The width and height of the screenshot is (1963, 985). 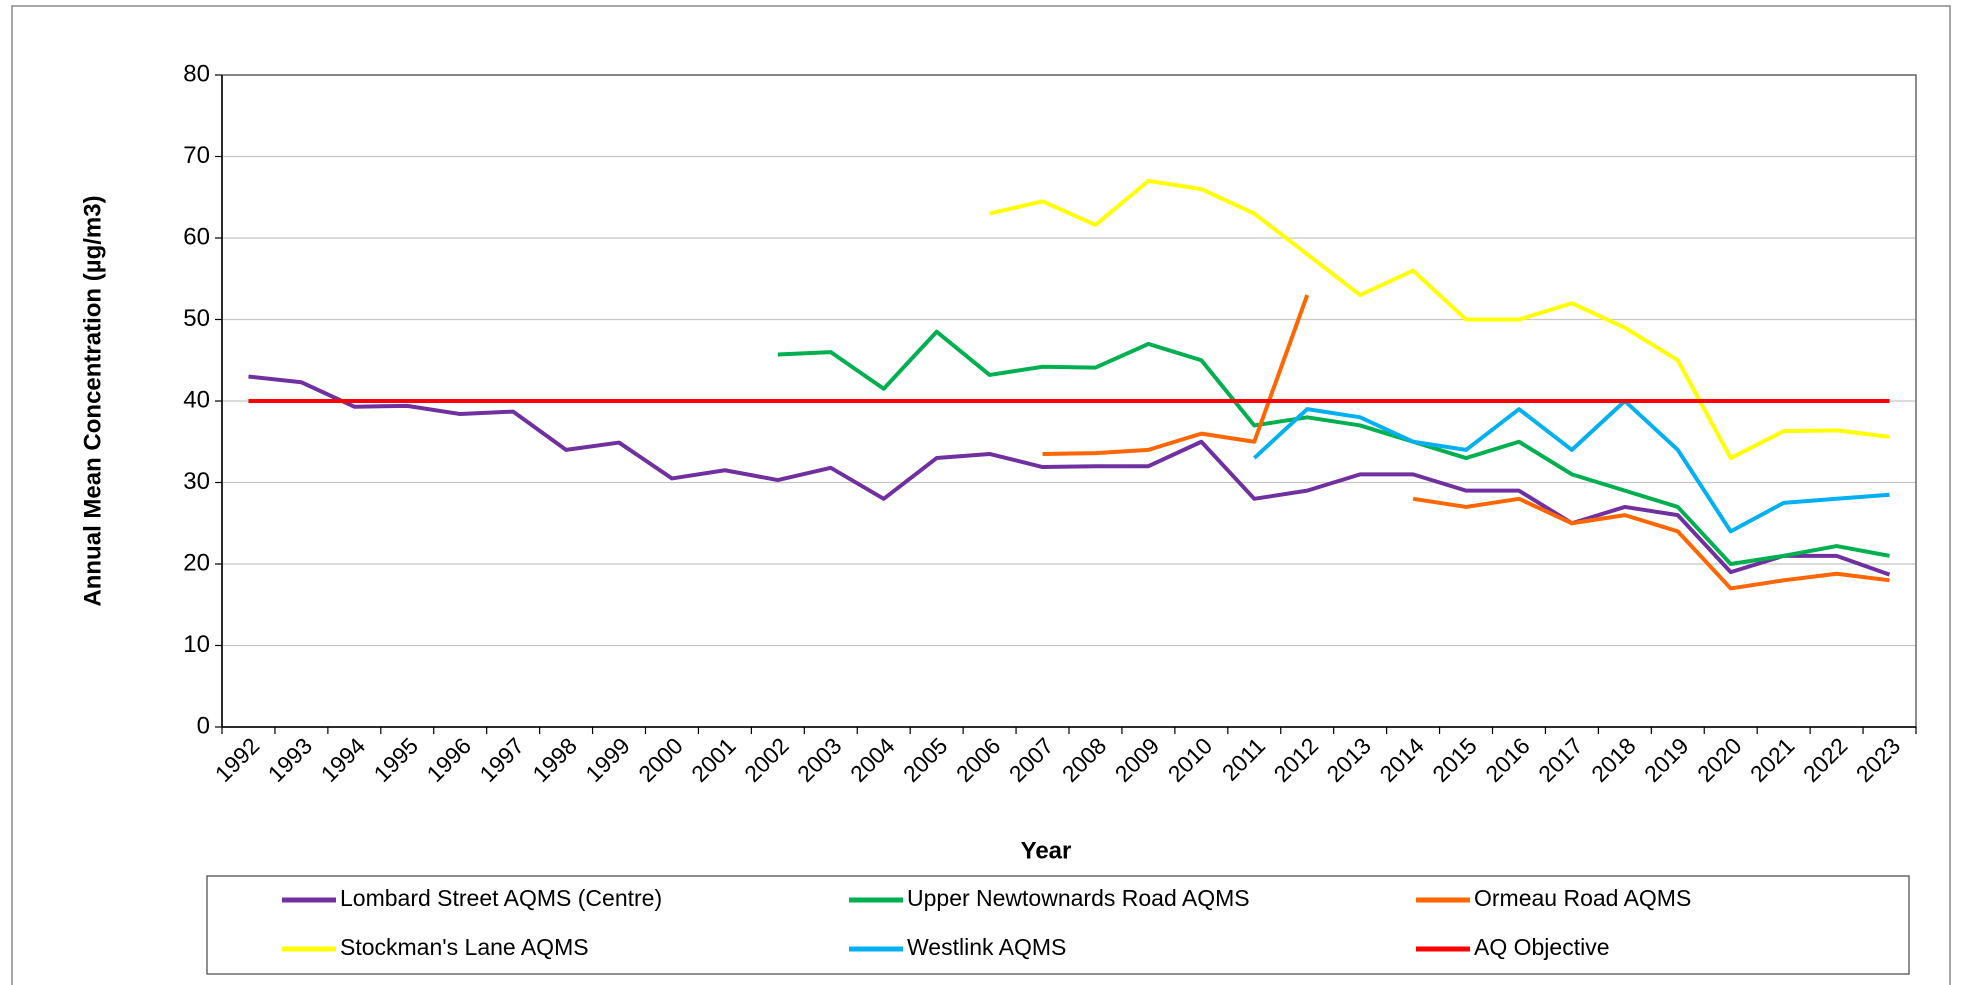 I want to click on y-tick-label: 70, so click(x=196, y=155).